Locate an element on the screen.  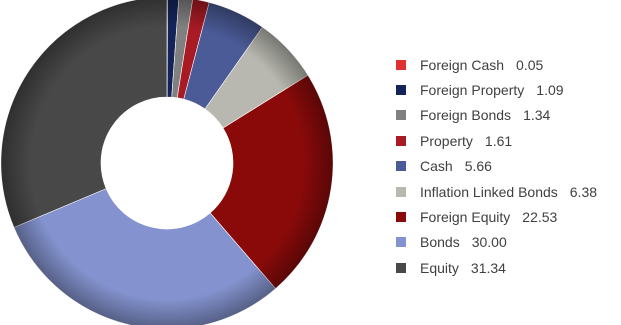
legend-item: Foreign Equity 22.53 is located at coordinates (496, 216).